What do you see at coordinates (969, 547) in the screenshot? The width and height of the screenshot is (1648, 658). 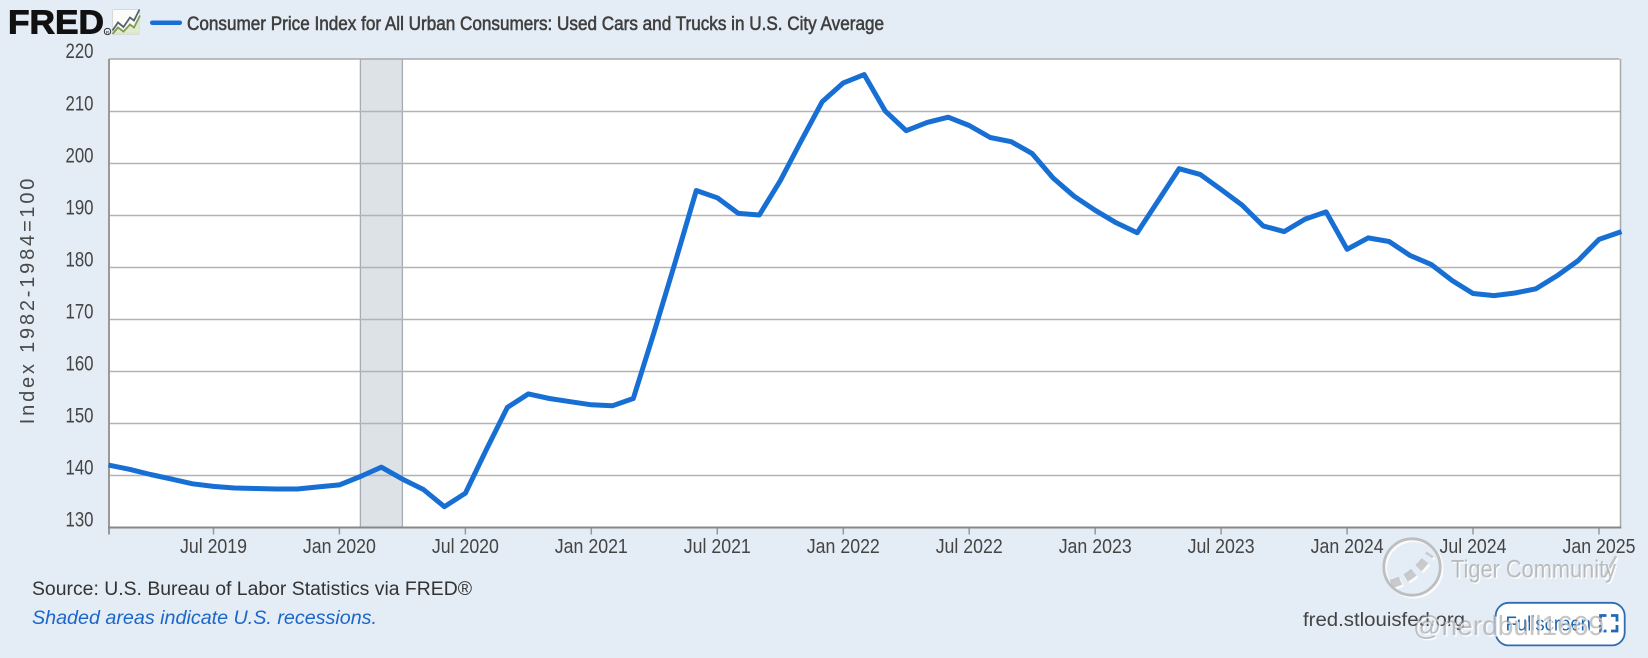 I see `svg-text: Jul 2022` at bounding box center [969, 547].